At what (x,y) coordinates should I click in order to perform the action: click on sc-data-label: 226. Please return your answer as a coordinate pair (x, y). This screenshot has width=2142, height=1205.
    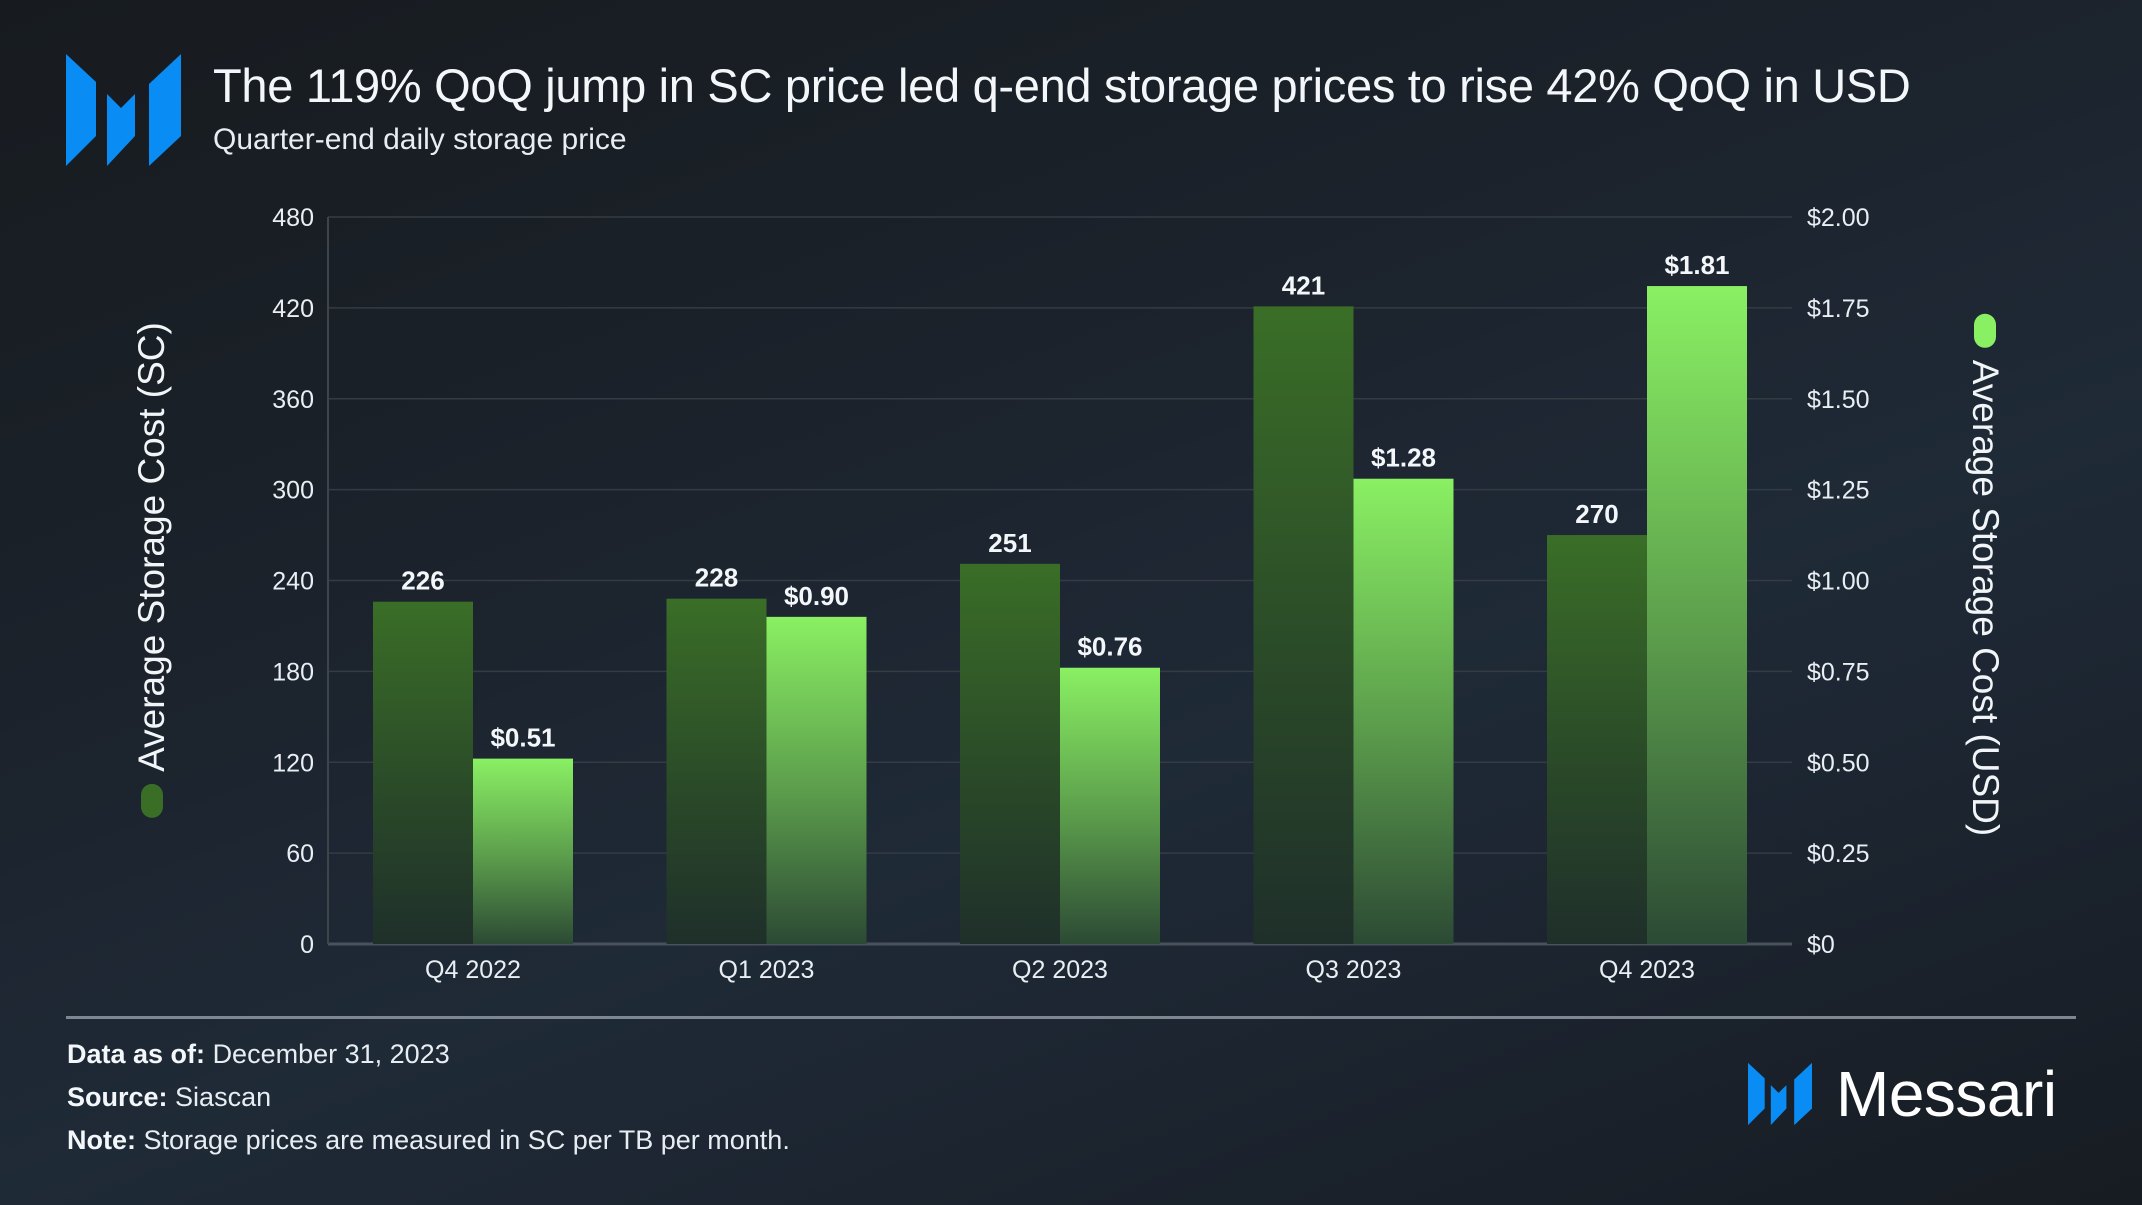
    Looking at the image, I should click on (422, 581).